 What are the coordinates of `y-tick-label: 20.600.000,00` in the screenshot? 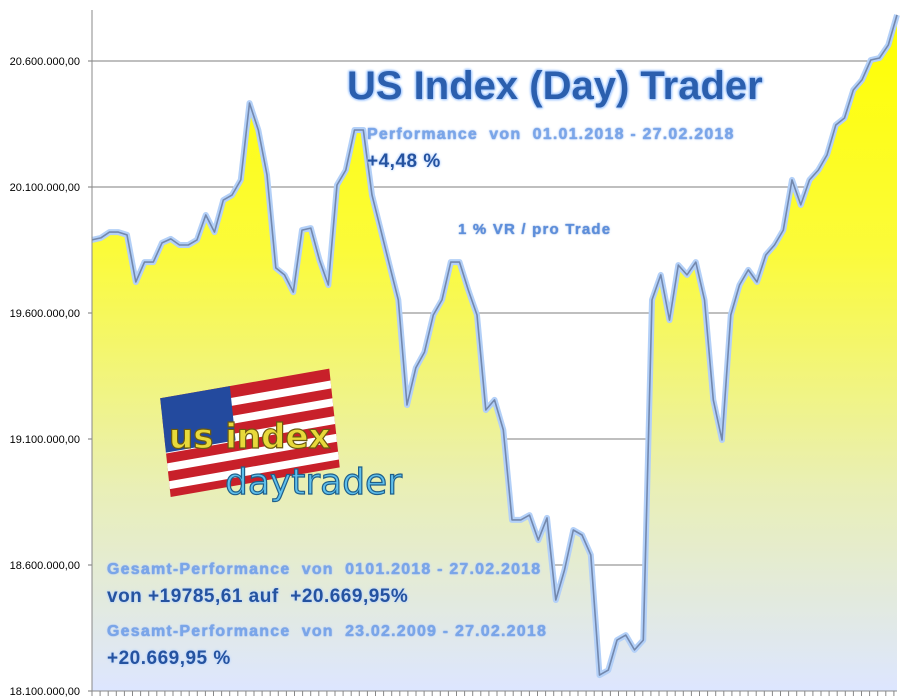 It's located at (45, 62).